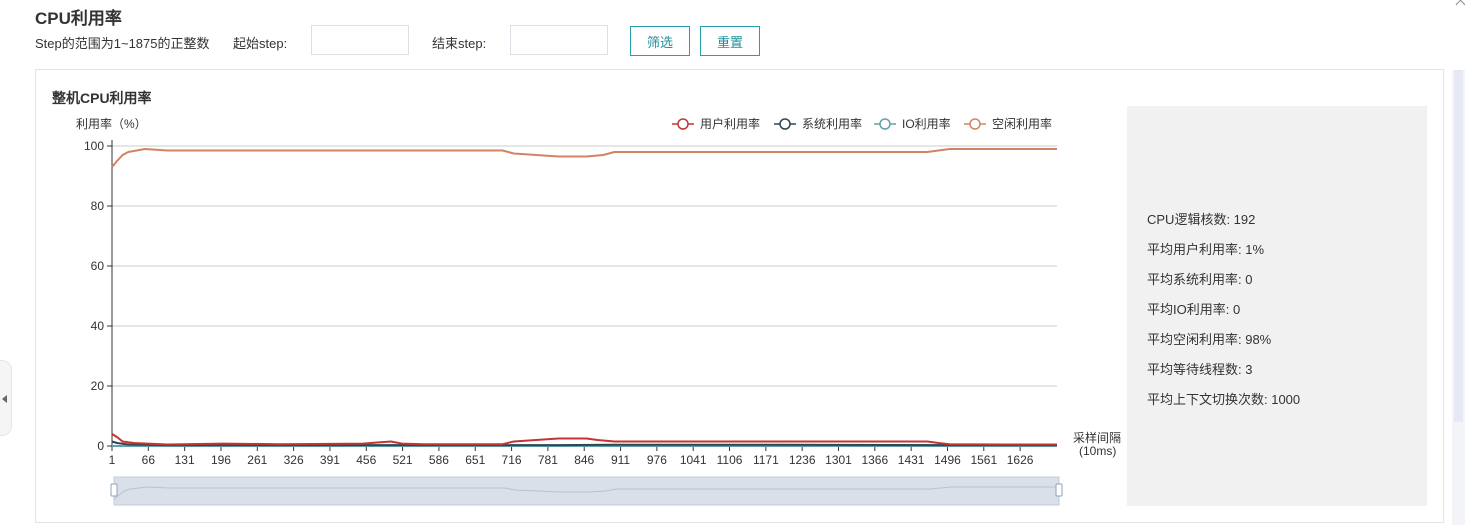 This screenshot has width=1465, height=525. What do you see at coordinates (98, 386) in the screenshot?
I see `y-tick-label: 20` at bounding box center [98, 386].